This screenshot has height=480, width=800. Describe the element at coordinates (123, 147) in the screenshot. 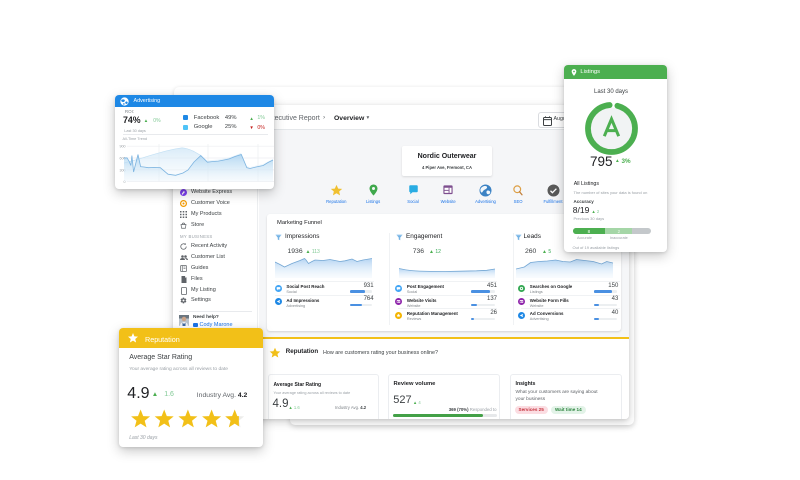

I see `svg-text: 900` at that location.